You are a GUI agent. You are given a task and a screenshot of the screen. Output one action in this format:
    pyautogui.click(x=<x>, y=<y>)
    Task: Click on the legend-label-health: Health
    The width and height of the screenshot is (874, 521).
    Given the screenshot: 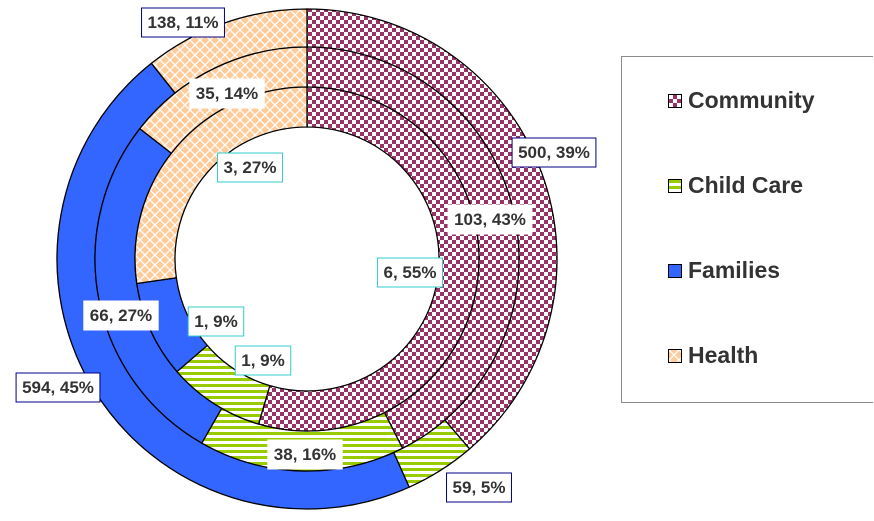 What is the action you would take?
    pyautogui.click(x=723, y=355)
    